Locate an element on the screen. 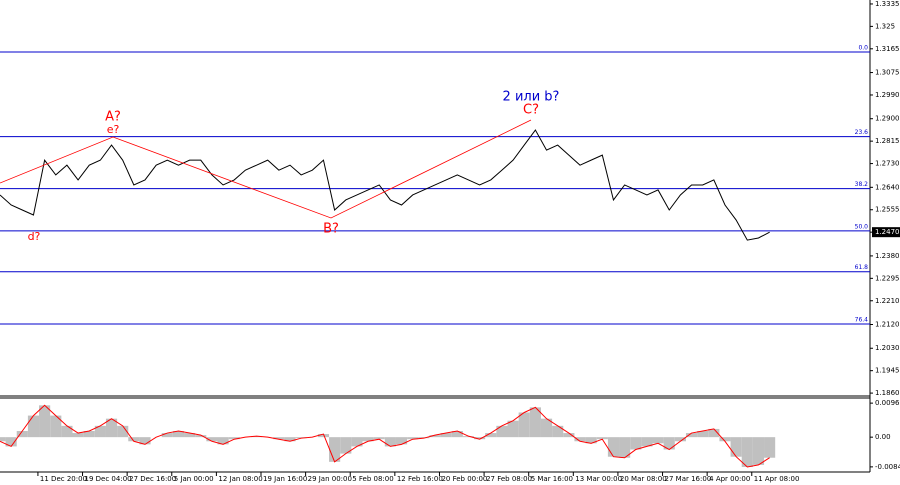 This screenshot has height=485, width=900. x-tick-label: 27 Feb 08:00 is located at coordinates (509, 479).